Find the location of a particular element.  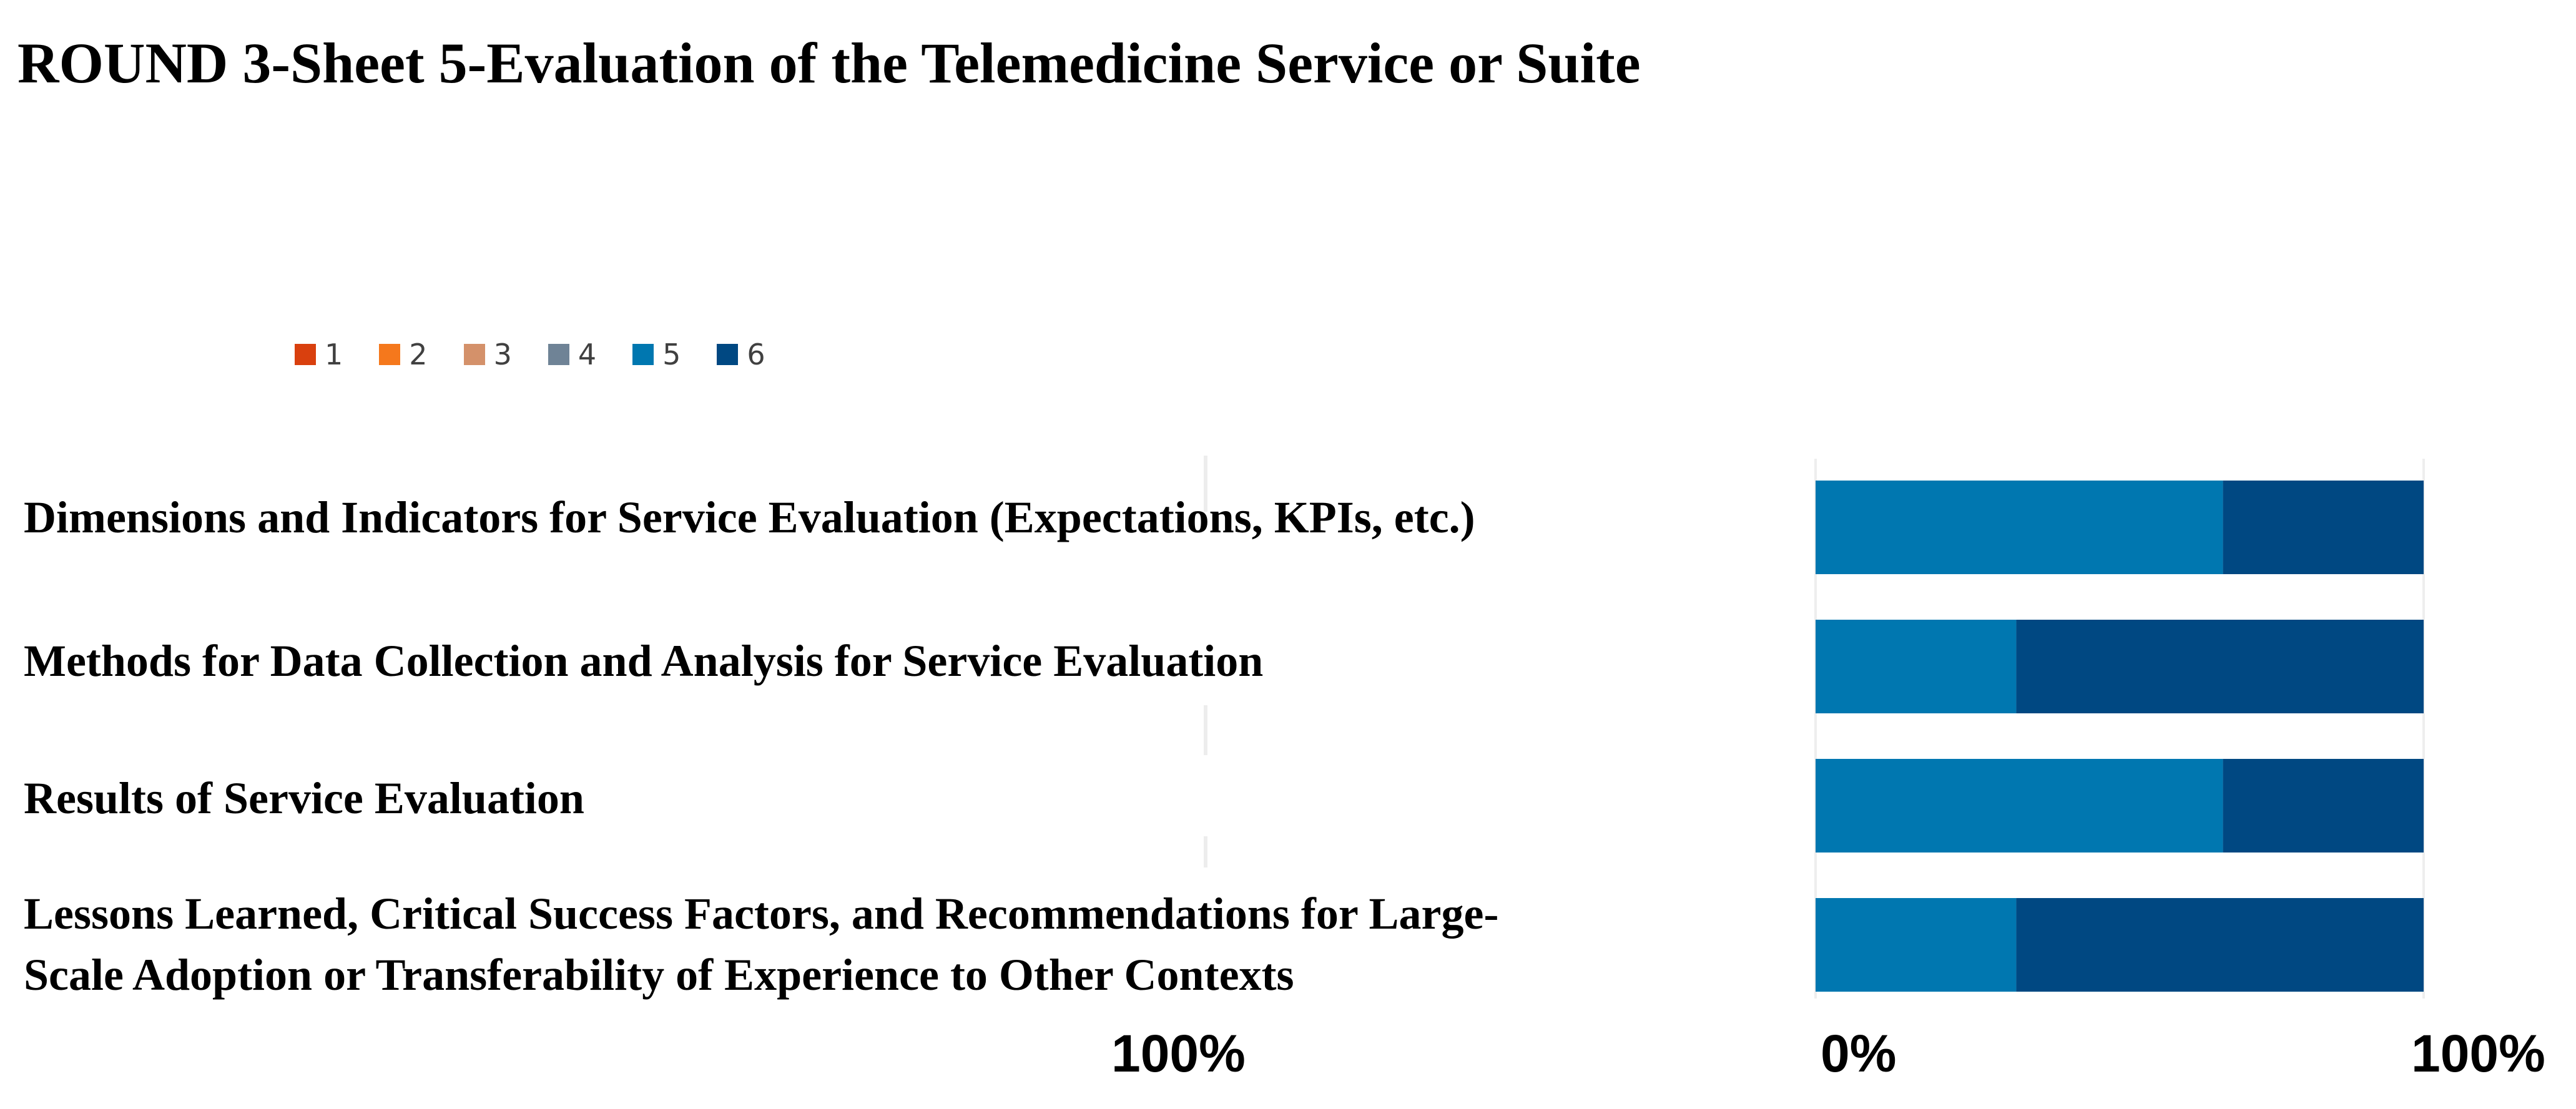

bar-segment-cat3-series6 is located at coordinates (2323, 806).